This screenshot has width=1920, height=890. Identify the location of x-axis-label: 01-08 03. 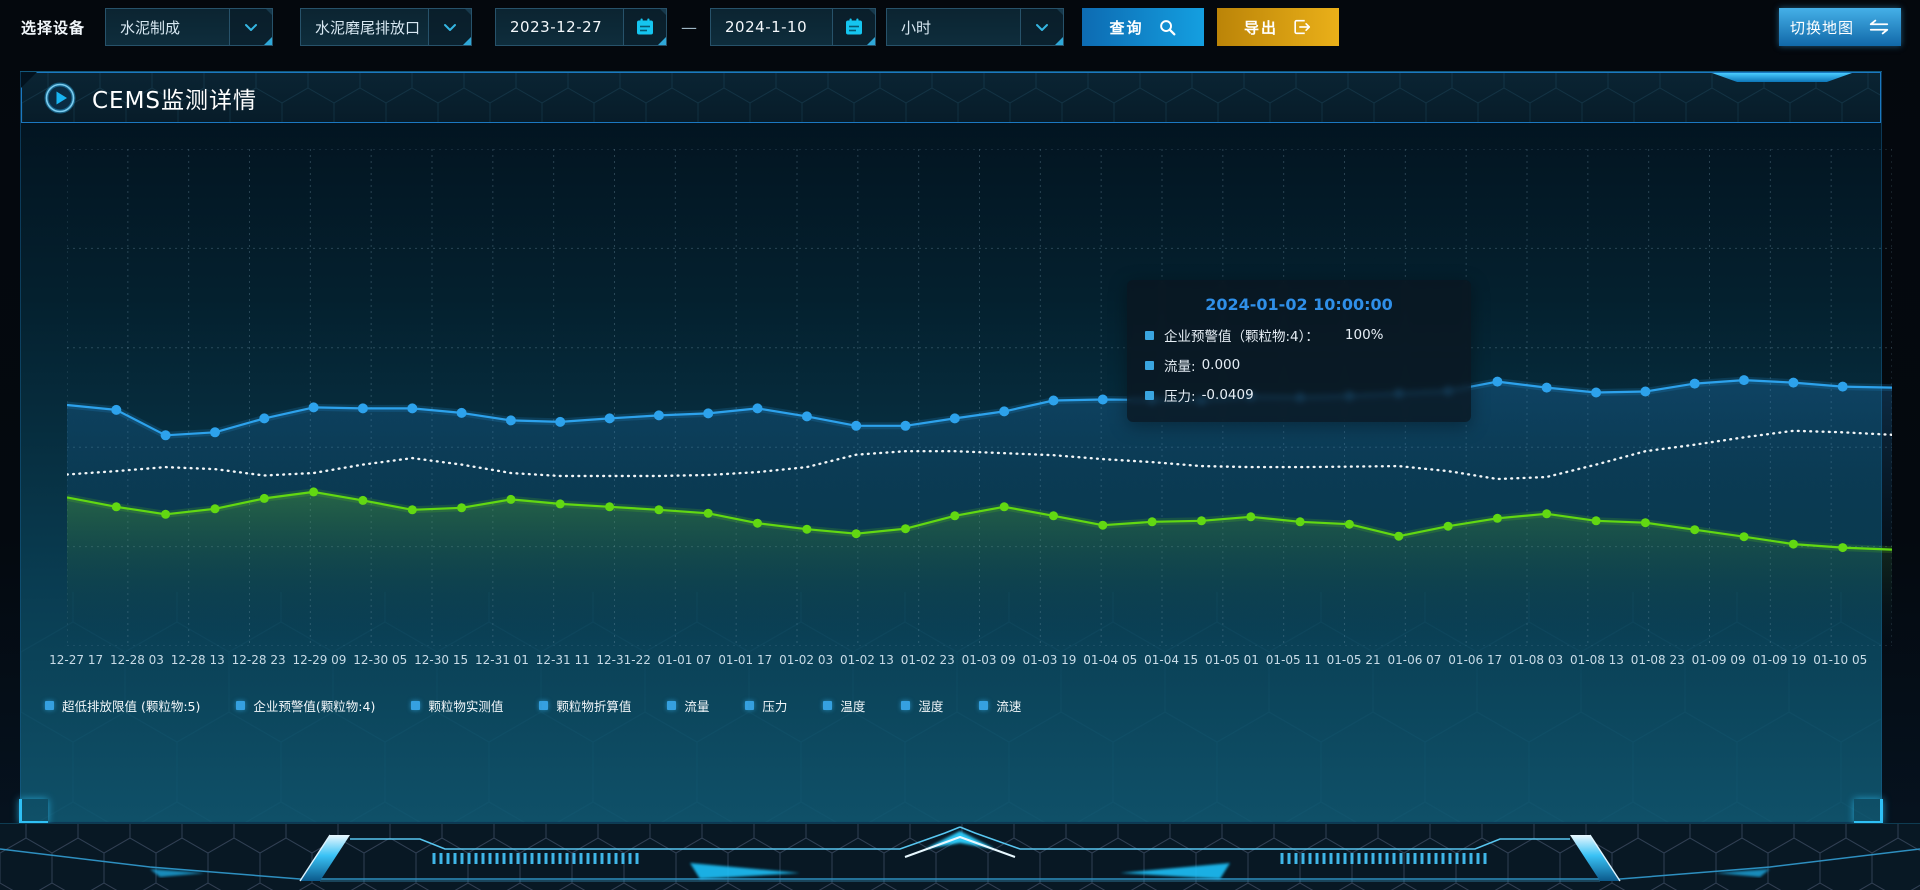
(1536, 660).